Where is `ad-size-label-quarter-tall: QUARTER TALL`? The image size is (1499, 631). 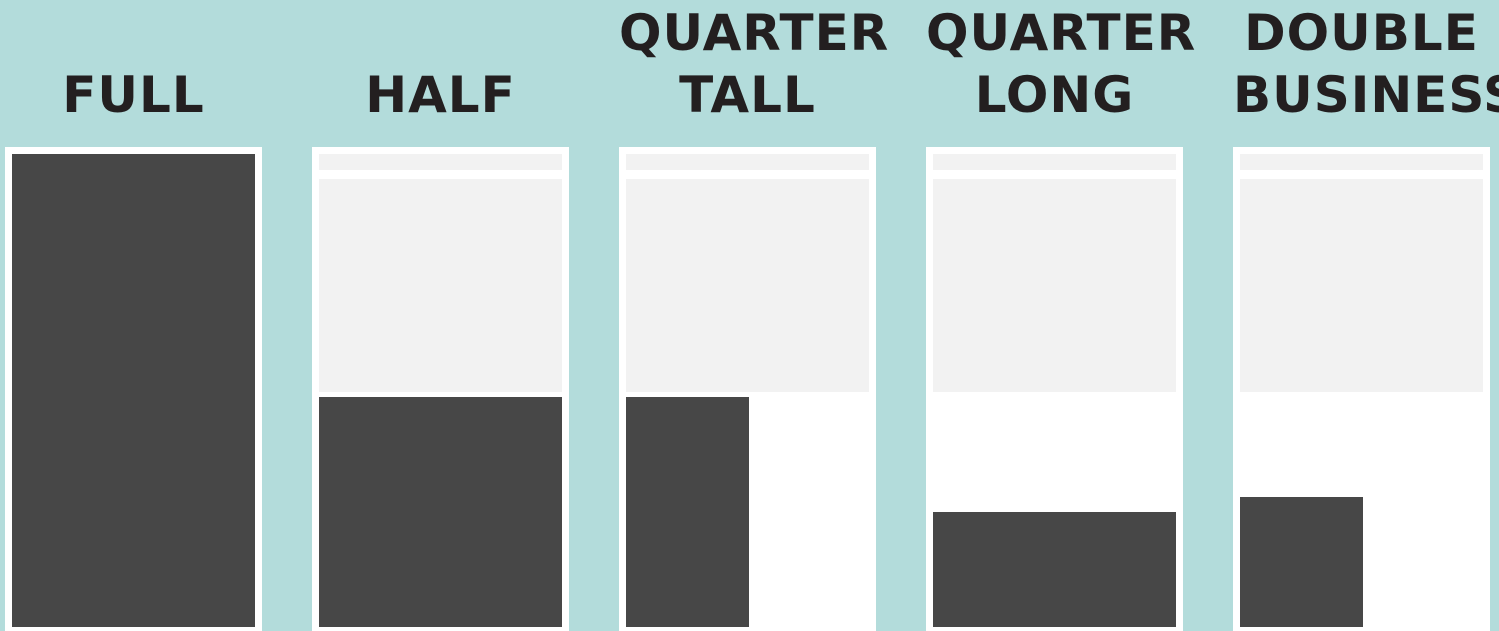 ad-size-label-quarter-tall: QUARTER TALL is located at coordinates (754, 64).